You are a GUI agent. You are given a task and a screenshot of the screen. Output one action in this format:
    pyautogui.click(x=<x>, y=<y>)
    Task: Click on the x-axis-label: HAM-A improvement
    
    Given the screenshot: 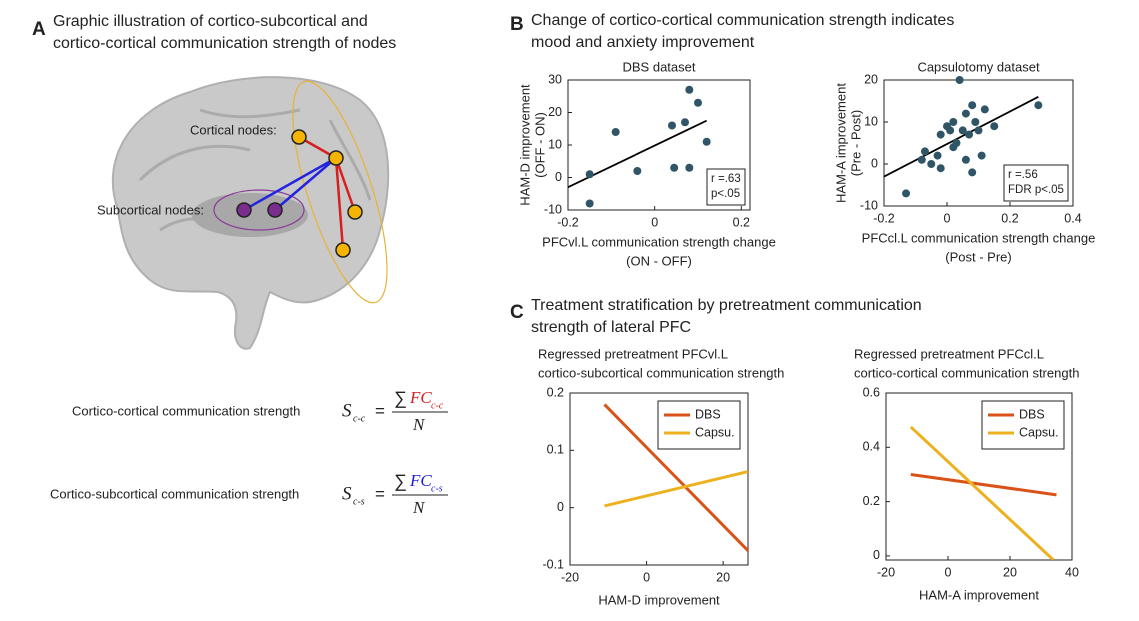 What is the action you would take?
    pyautogui.click(x=979, y=594)
    